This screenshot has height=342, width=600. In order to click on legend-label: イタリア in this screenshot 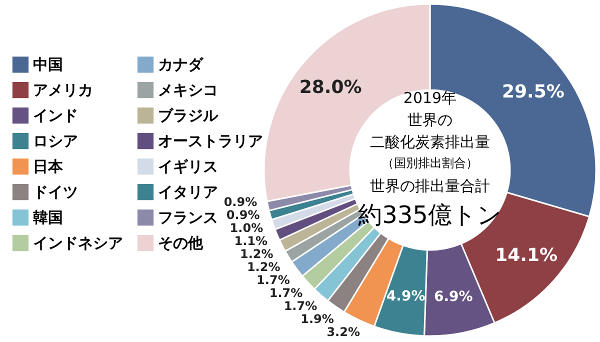, I will do `click(188, 192)`.